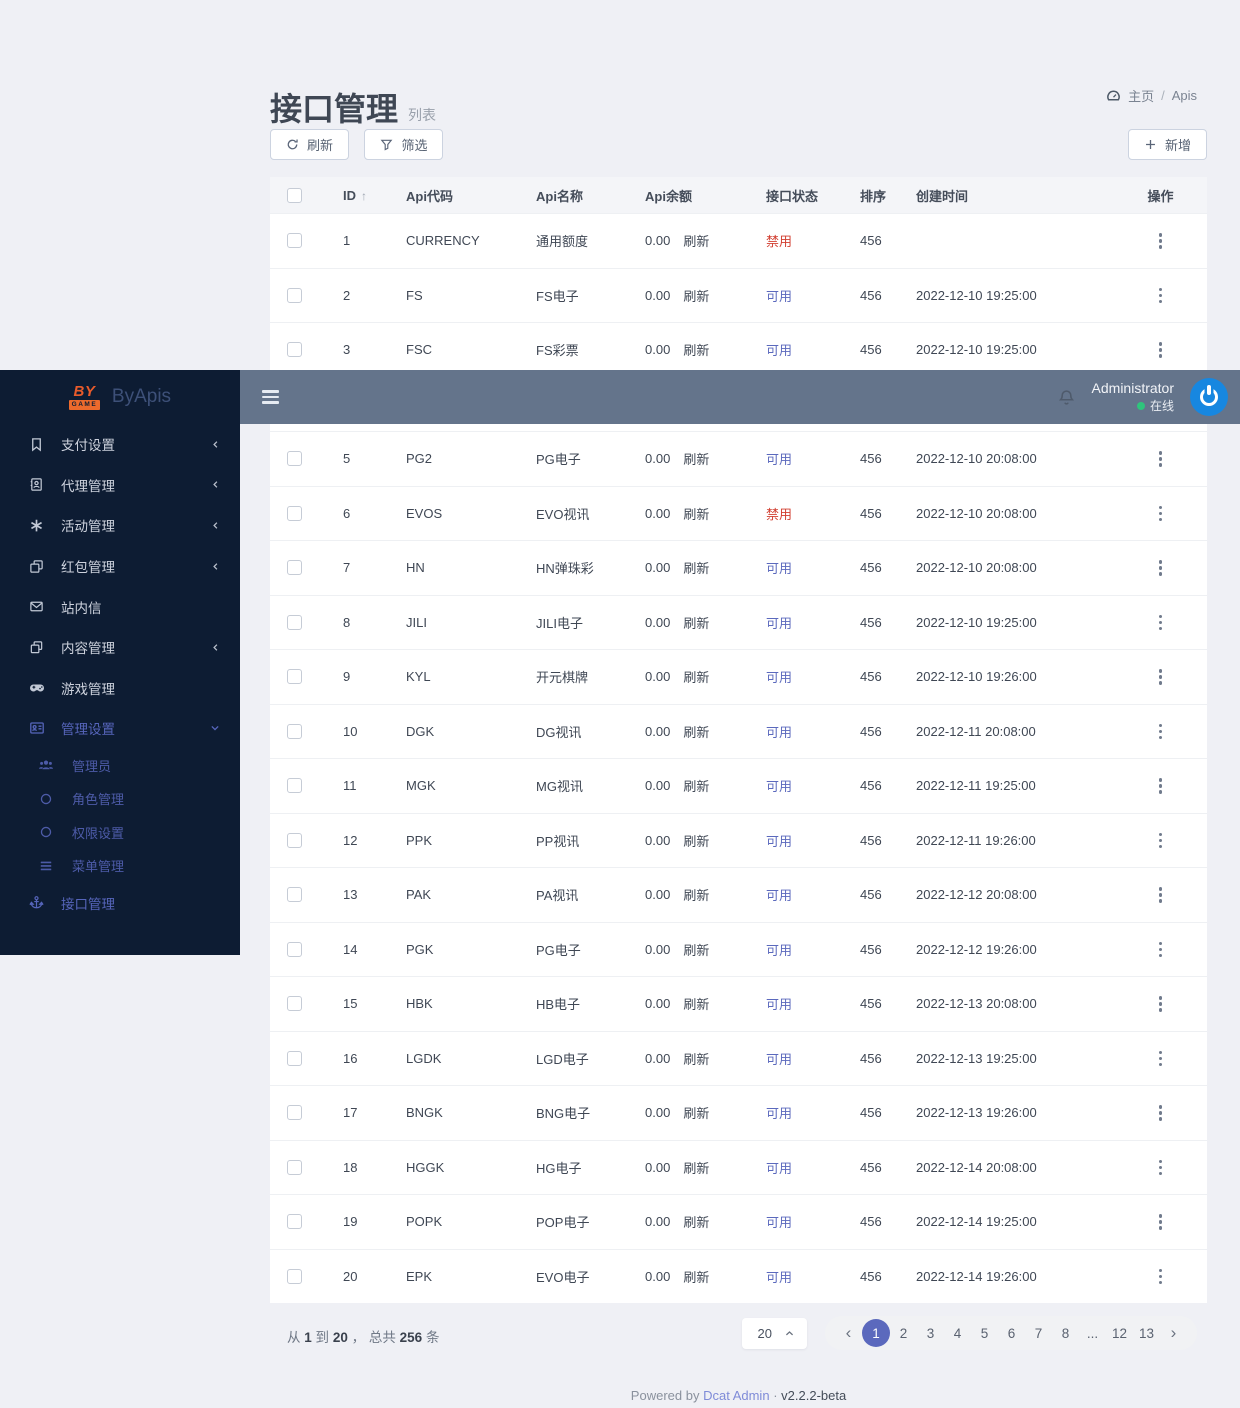  Describe the element at coordinates (957, 1333) in the screenshot. I see `page-number-button: 4` at that location.